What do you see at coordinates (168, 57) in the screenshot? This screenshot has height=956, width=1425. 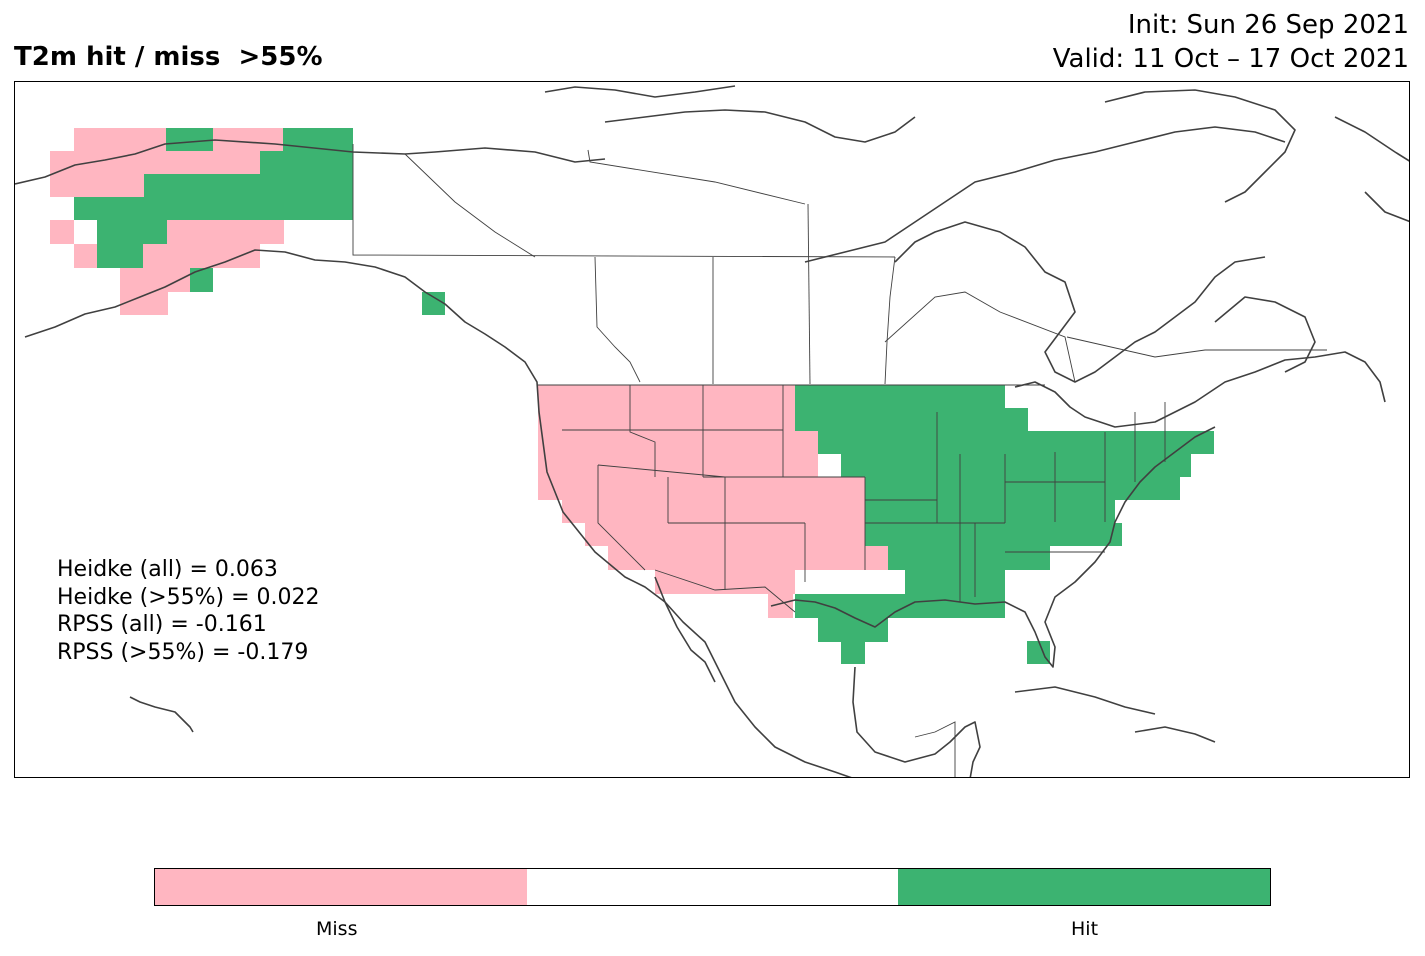 I see `map-title: T2m hit / miss >55%` at bounding box center [168, 57].